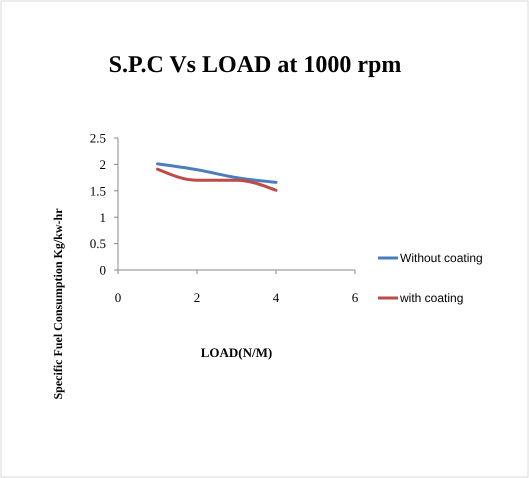 The height and width of the screenshot is (478, 529). I want to click on y-axis-title: Specific Fuel Consumption Kg/kw-hr, so click(58, 304).